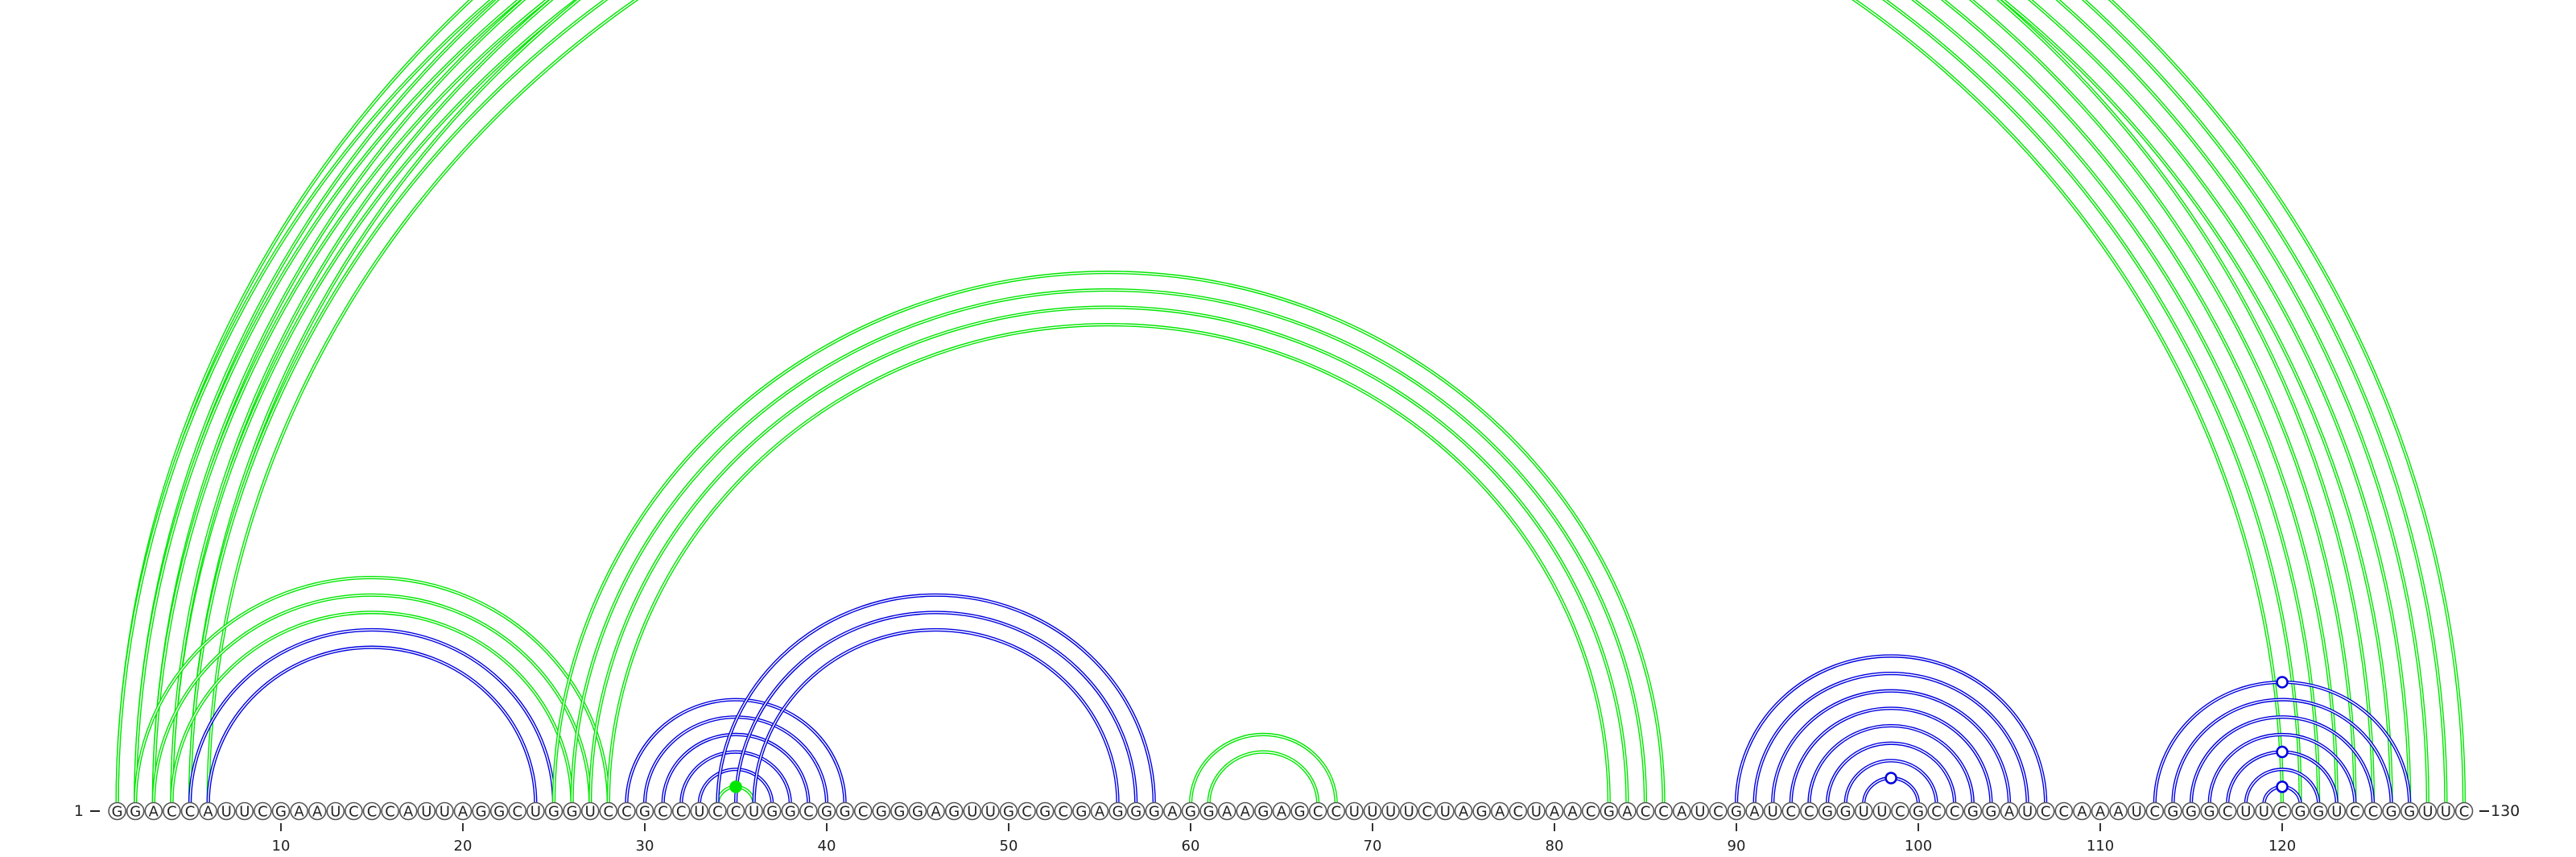 The height and width of the screenshot is (857, 2576). I want to click on tick-label: 10, so click(281, 846).